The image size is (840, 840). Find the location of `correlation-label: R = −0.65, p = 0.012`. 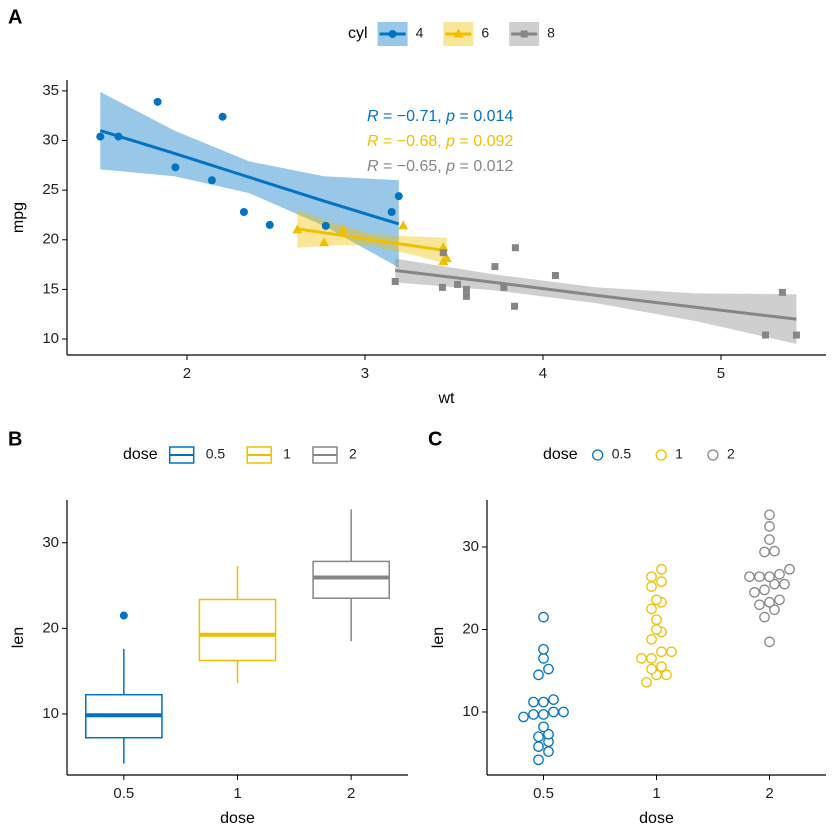

correlation-label: R = −0.65, p = 0.012 is located at coordinates (440, 166).